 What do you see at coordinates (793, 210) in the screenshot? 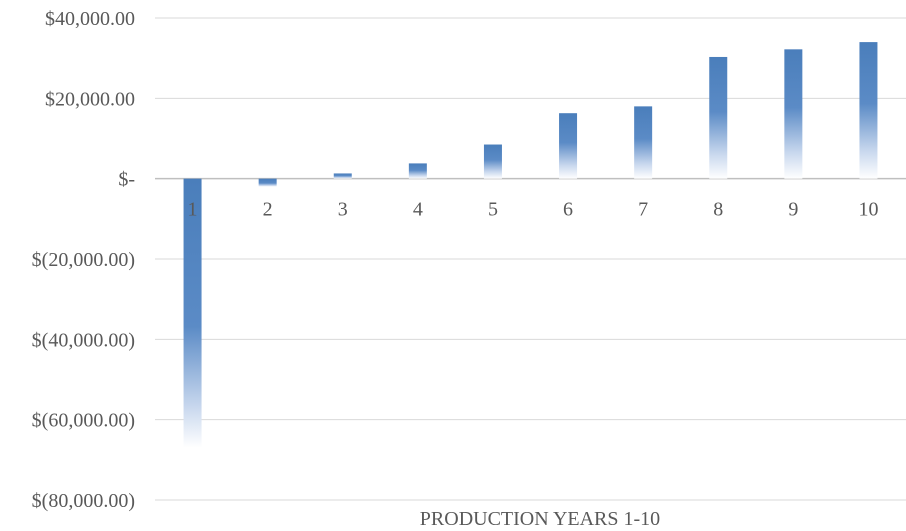
I see `x-category-label: 9` at bounding box center [793, 210].